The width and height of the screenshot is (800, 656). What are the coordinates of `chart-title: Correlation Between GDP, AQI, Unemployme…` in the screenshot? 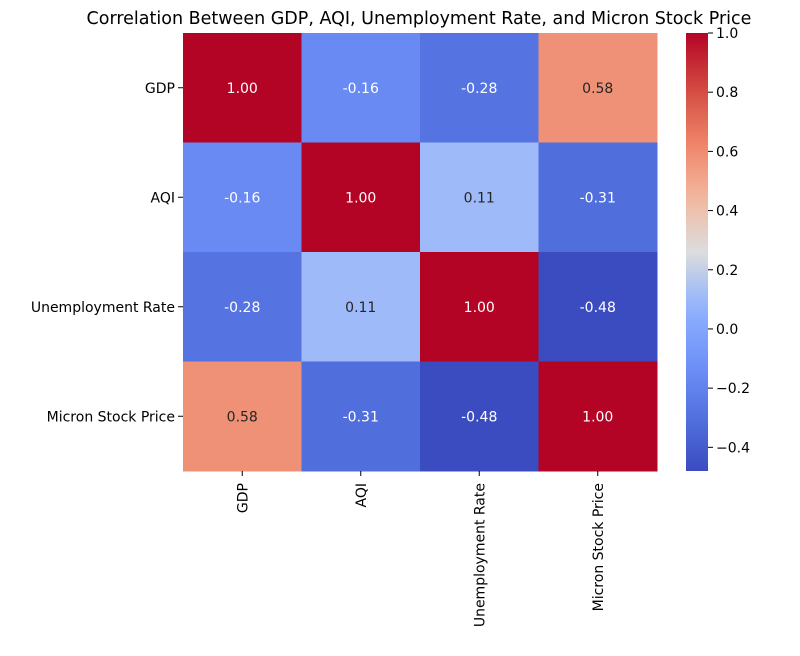 It's located at (419, 19).